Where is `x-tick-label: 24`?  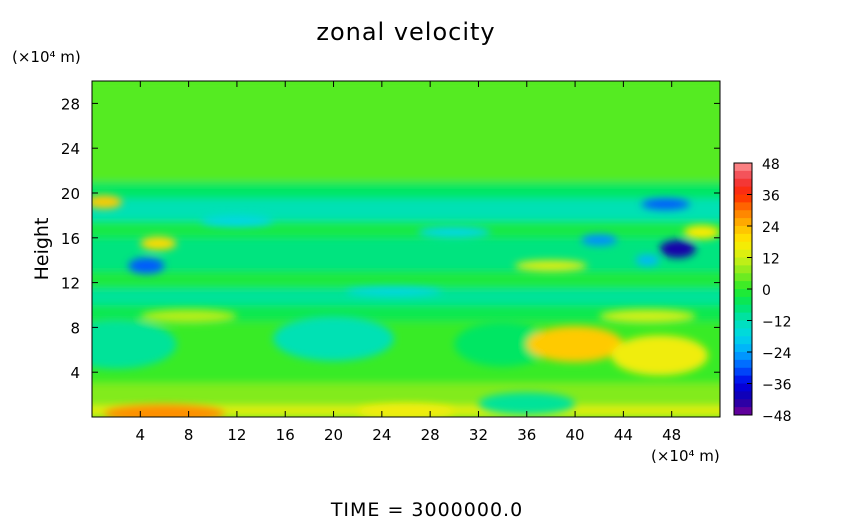
x-tick-label: 24 is located at coordinates (381, 435).